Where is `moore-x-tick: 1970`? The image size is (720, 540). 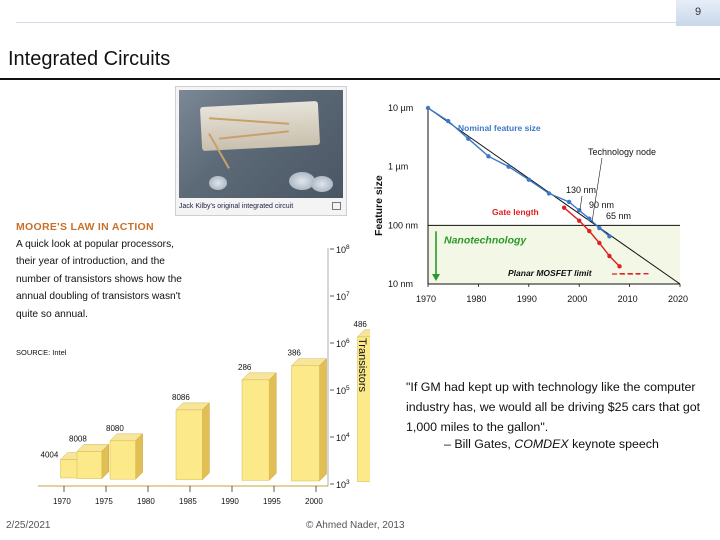 moore-x-tick: 1970 is located at coordinates (62, 501).